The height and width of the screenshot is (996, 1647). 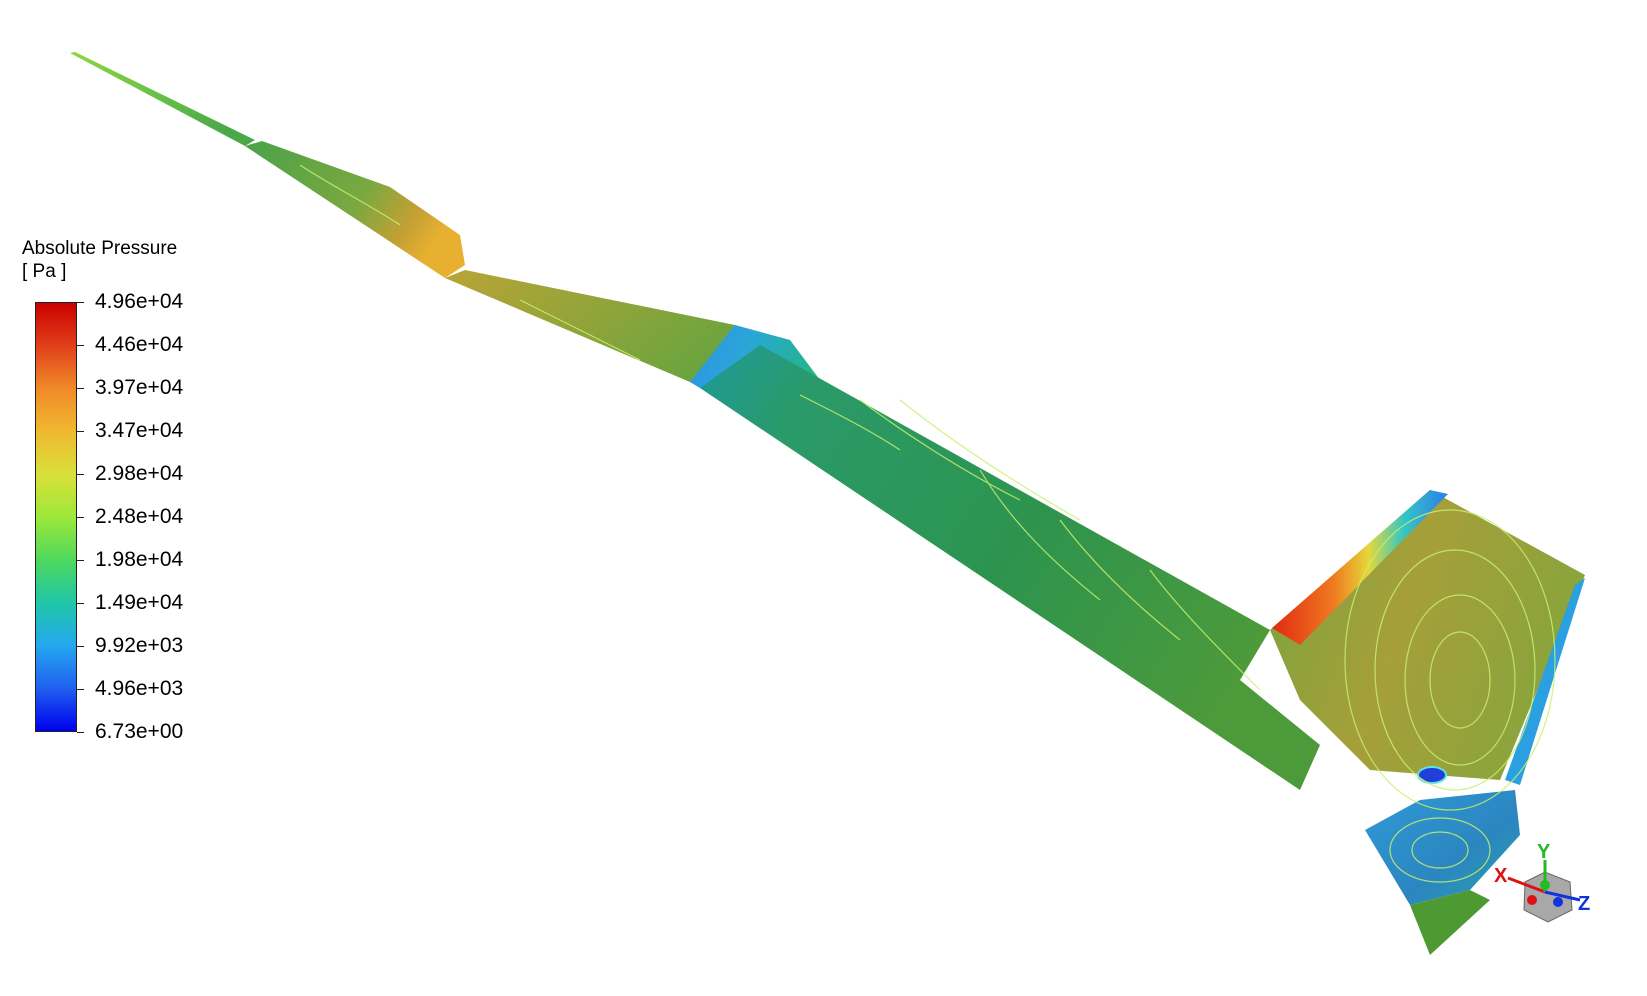 I want to click on triad-x-dot, so click(x=1532, y=900).